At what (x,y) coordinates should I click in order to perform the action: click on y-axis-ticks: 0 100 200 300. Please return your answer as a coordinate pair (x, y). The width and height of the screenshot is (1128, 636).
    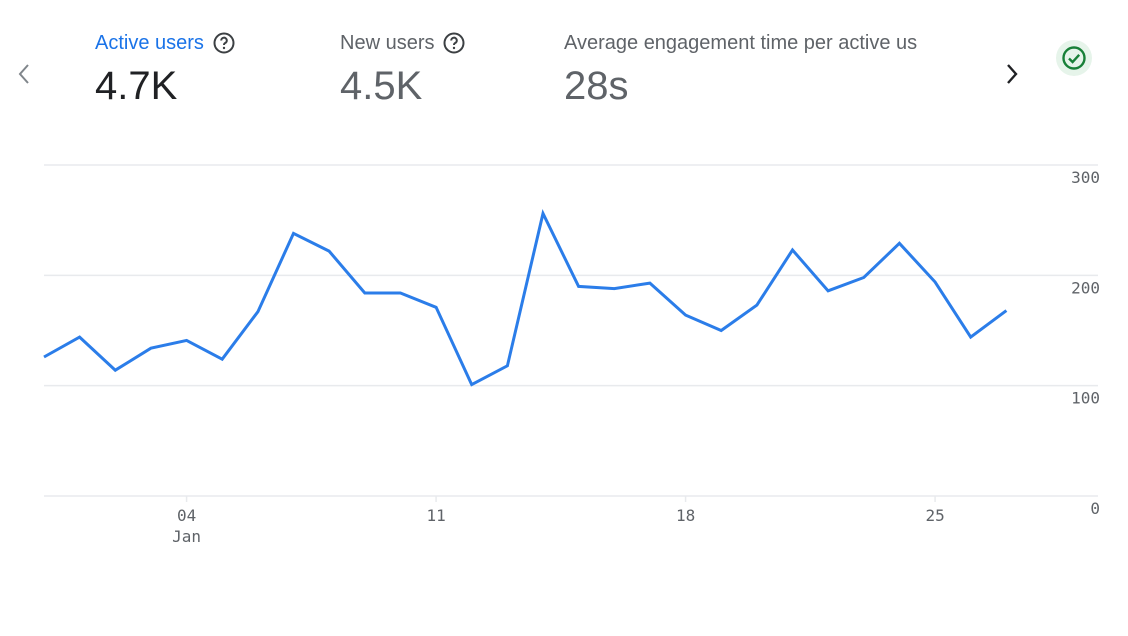
    Looking at the image, I should click on (1085, 343).